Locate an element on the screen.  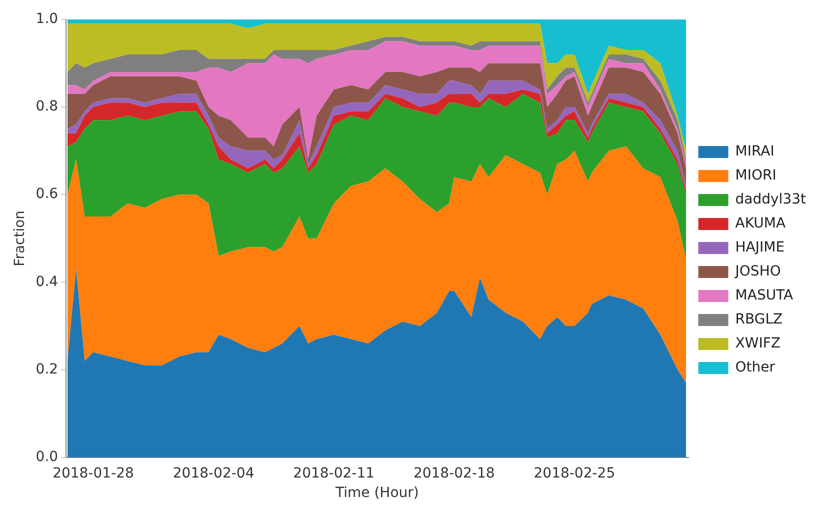
y-tick-label: 0.8 is located at coordinates (47, 106).